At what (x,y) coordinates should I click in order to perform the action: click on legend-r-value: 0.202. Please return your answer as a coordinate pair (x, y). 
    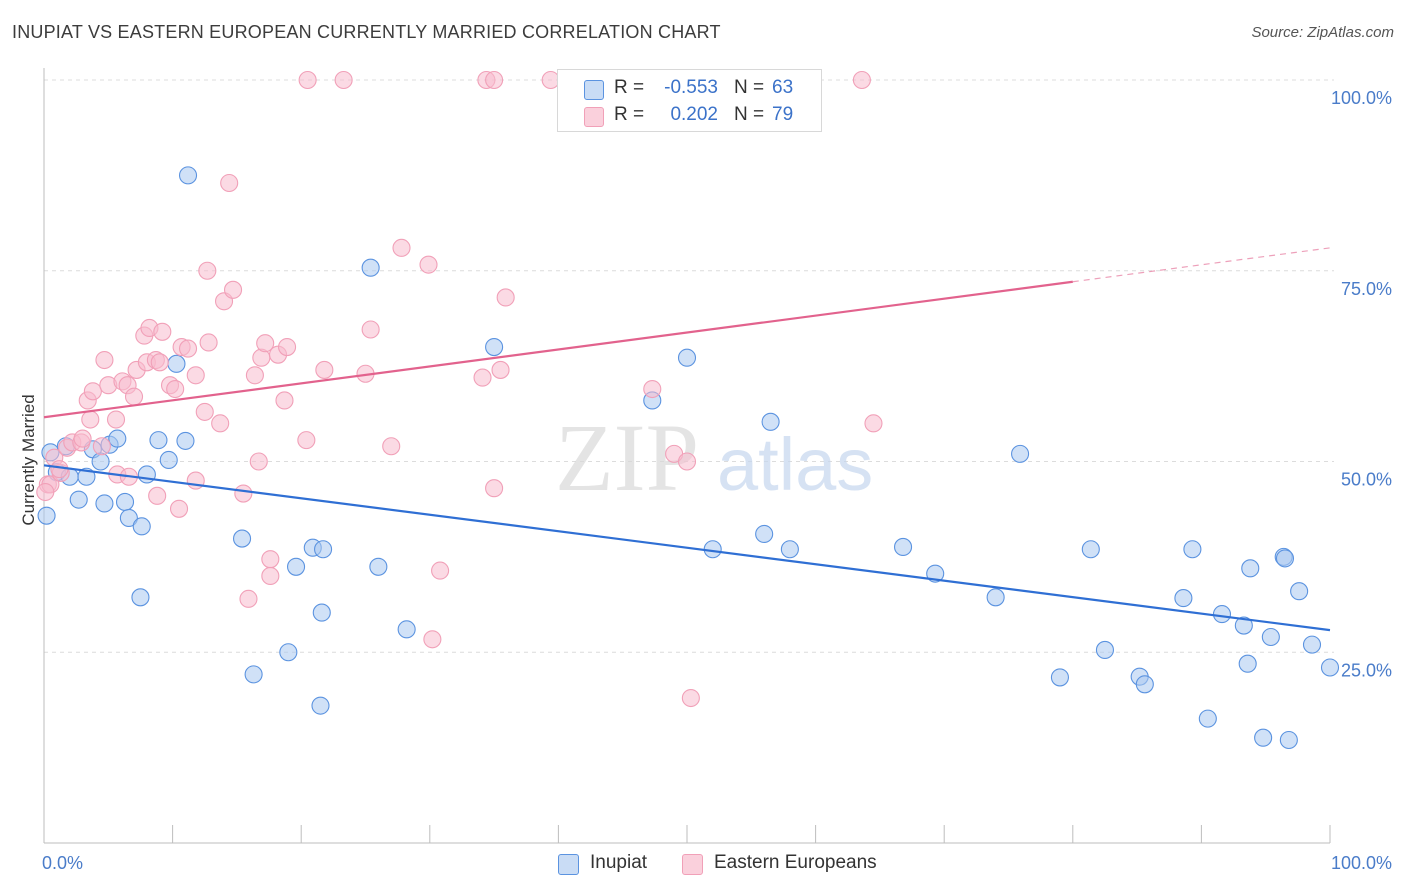
    Looking at the image, I should click on (694, 114).